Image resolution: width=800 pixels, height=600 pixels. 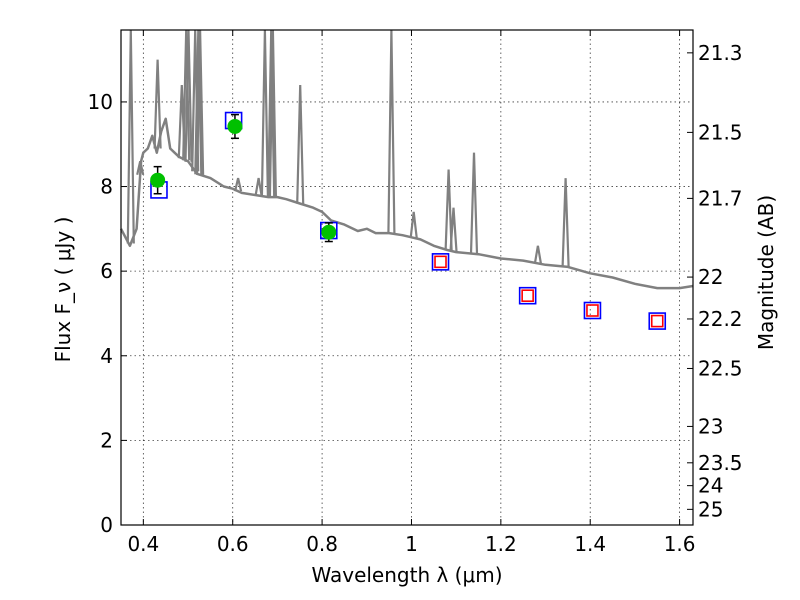 What do you see at coordinates (106, 525) in the screenshot?
I see `y-tick-label: 0` at bounding box center [106, 525].